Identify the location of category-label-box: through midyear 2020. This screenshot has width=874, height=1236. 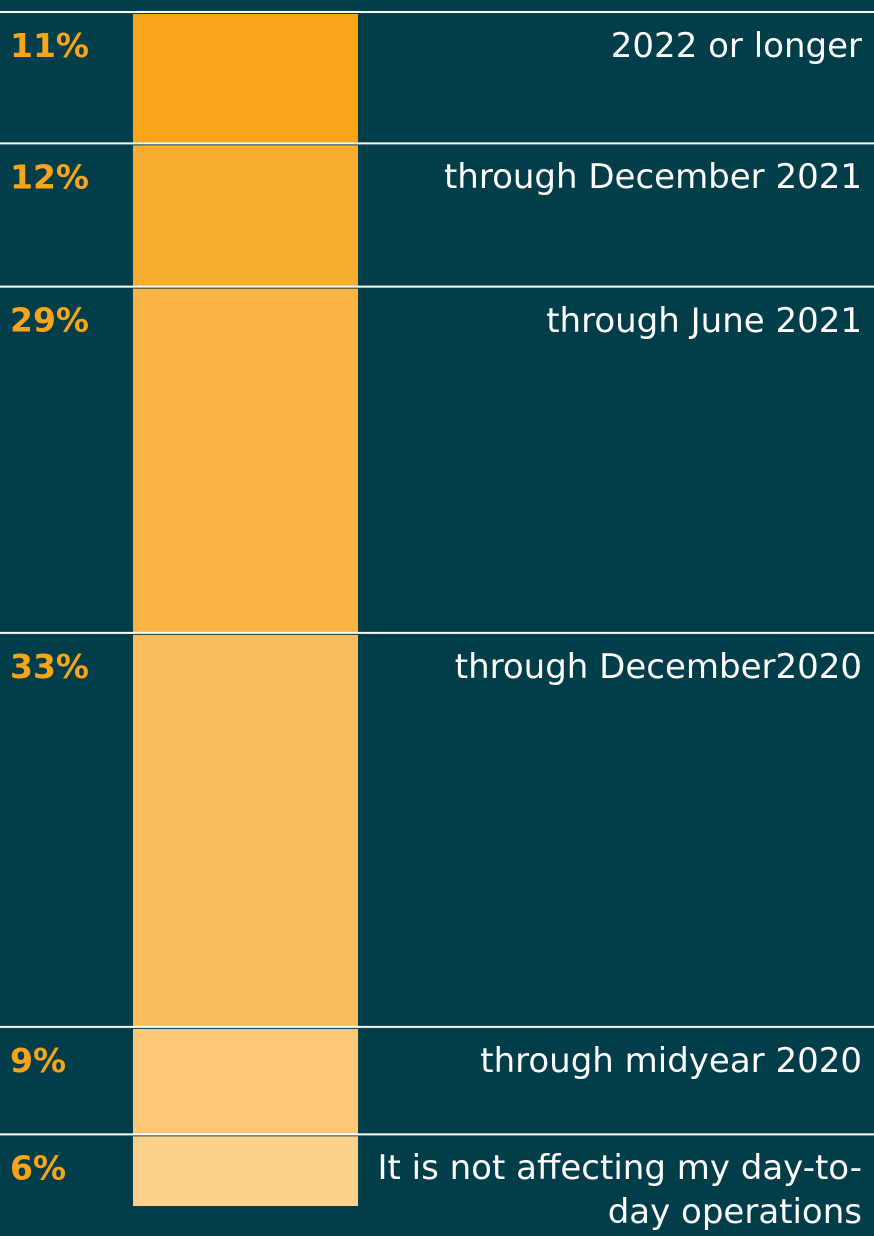
(671, 1060).